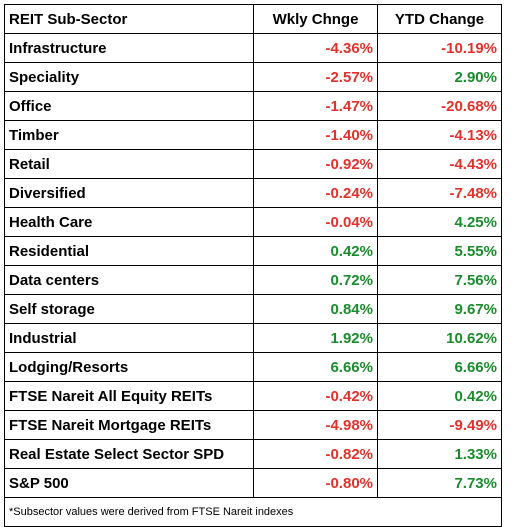 The height and width of the screenshot is (527, 511). What do you see at coordinates (439, 483) in the screenshot?
I see `ytd-change-value: 7.73%` at bounding box center [439, 483].